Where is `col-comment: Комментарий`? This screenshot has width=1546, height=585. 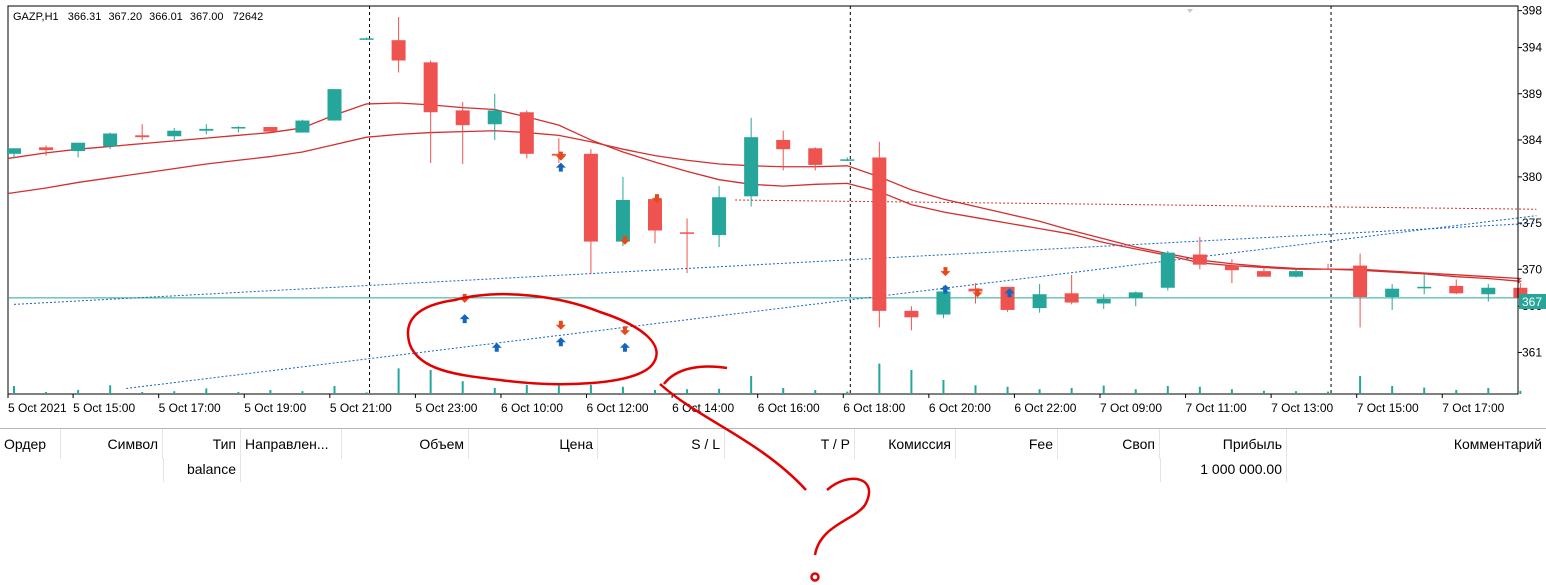 col-comment: Комментарий is located at coordinates (1497, 444).